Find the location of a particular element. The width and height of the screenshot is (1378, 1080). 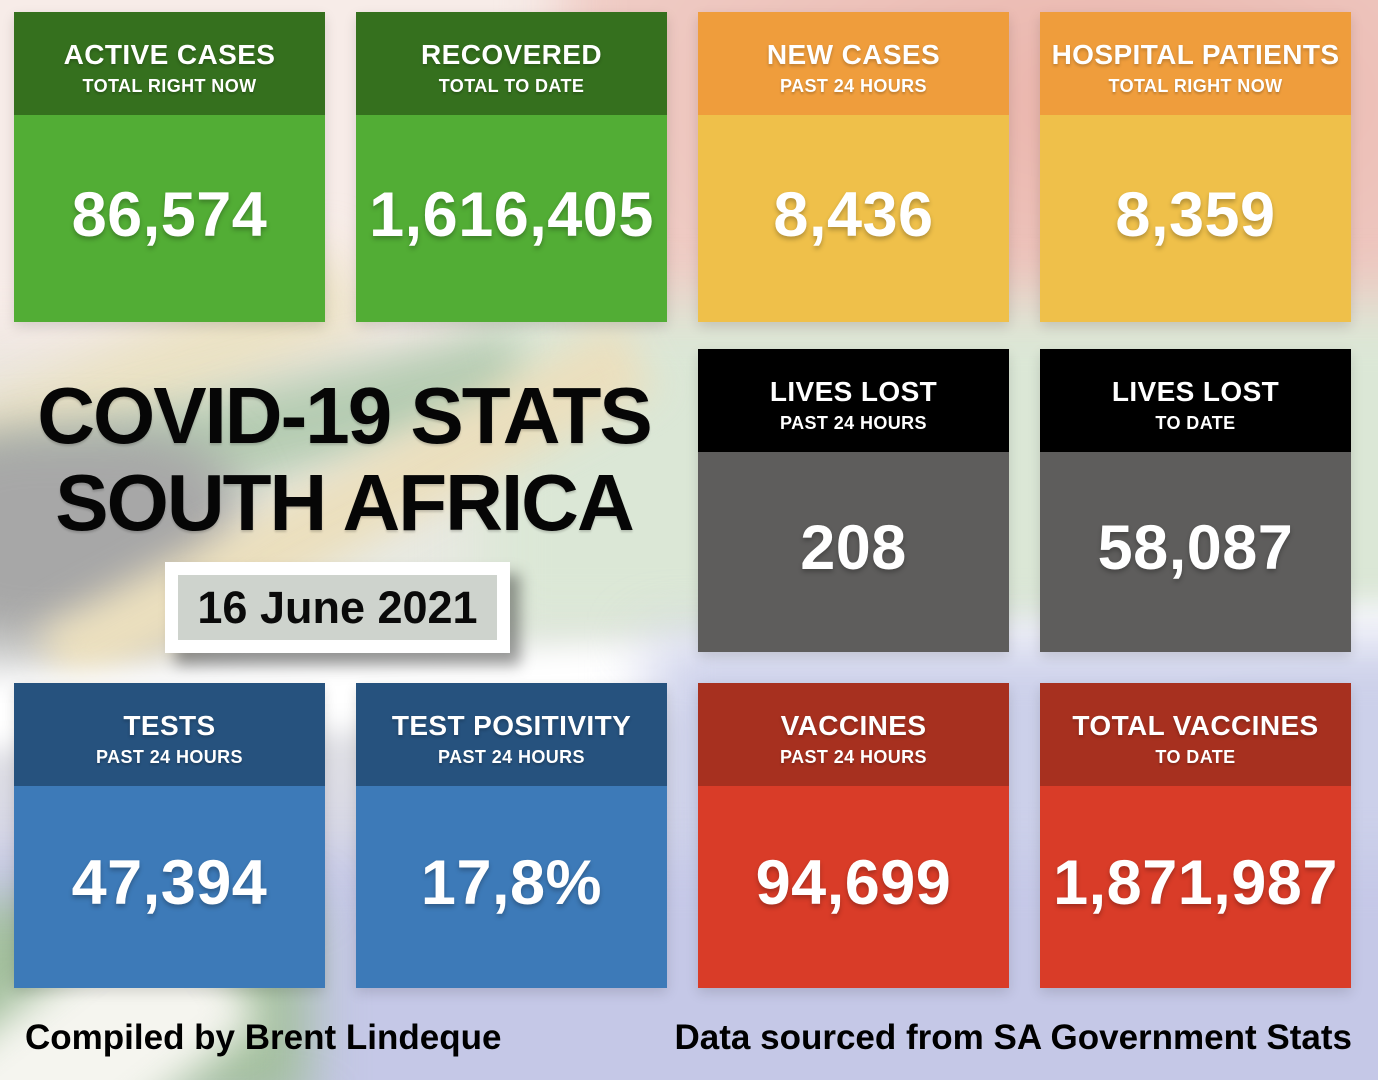

card-header: VACCINES PAST 24 HOURS is located at coordinates (853, 734).